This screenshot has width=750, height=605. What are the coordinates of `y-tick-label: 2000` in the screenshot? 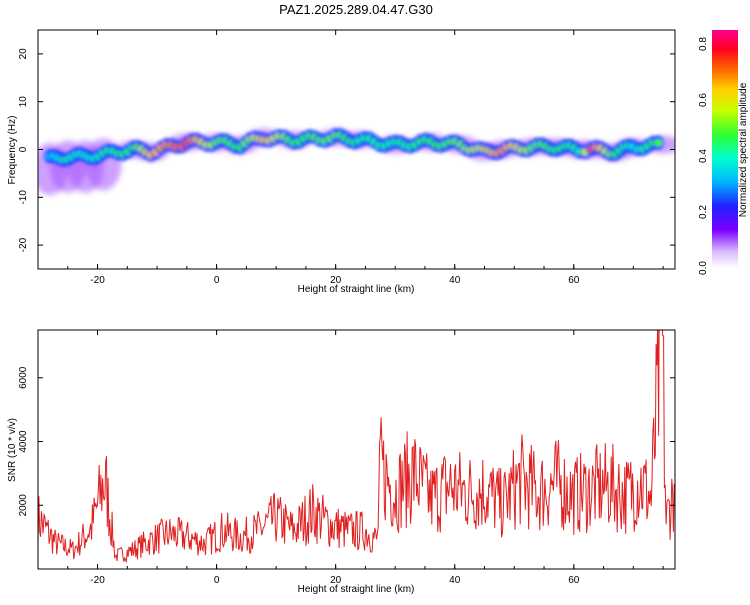 It's located at (23, 505).